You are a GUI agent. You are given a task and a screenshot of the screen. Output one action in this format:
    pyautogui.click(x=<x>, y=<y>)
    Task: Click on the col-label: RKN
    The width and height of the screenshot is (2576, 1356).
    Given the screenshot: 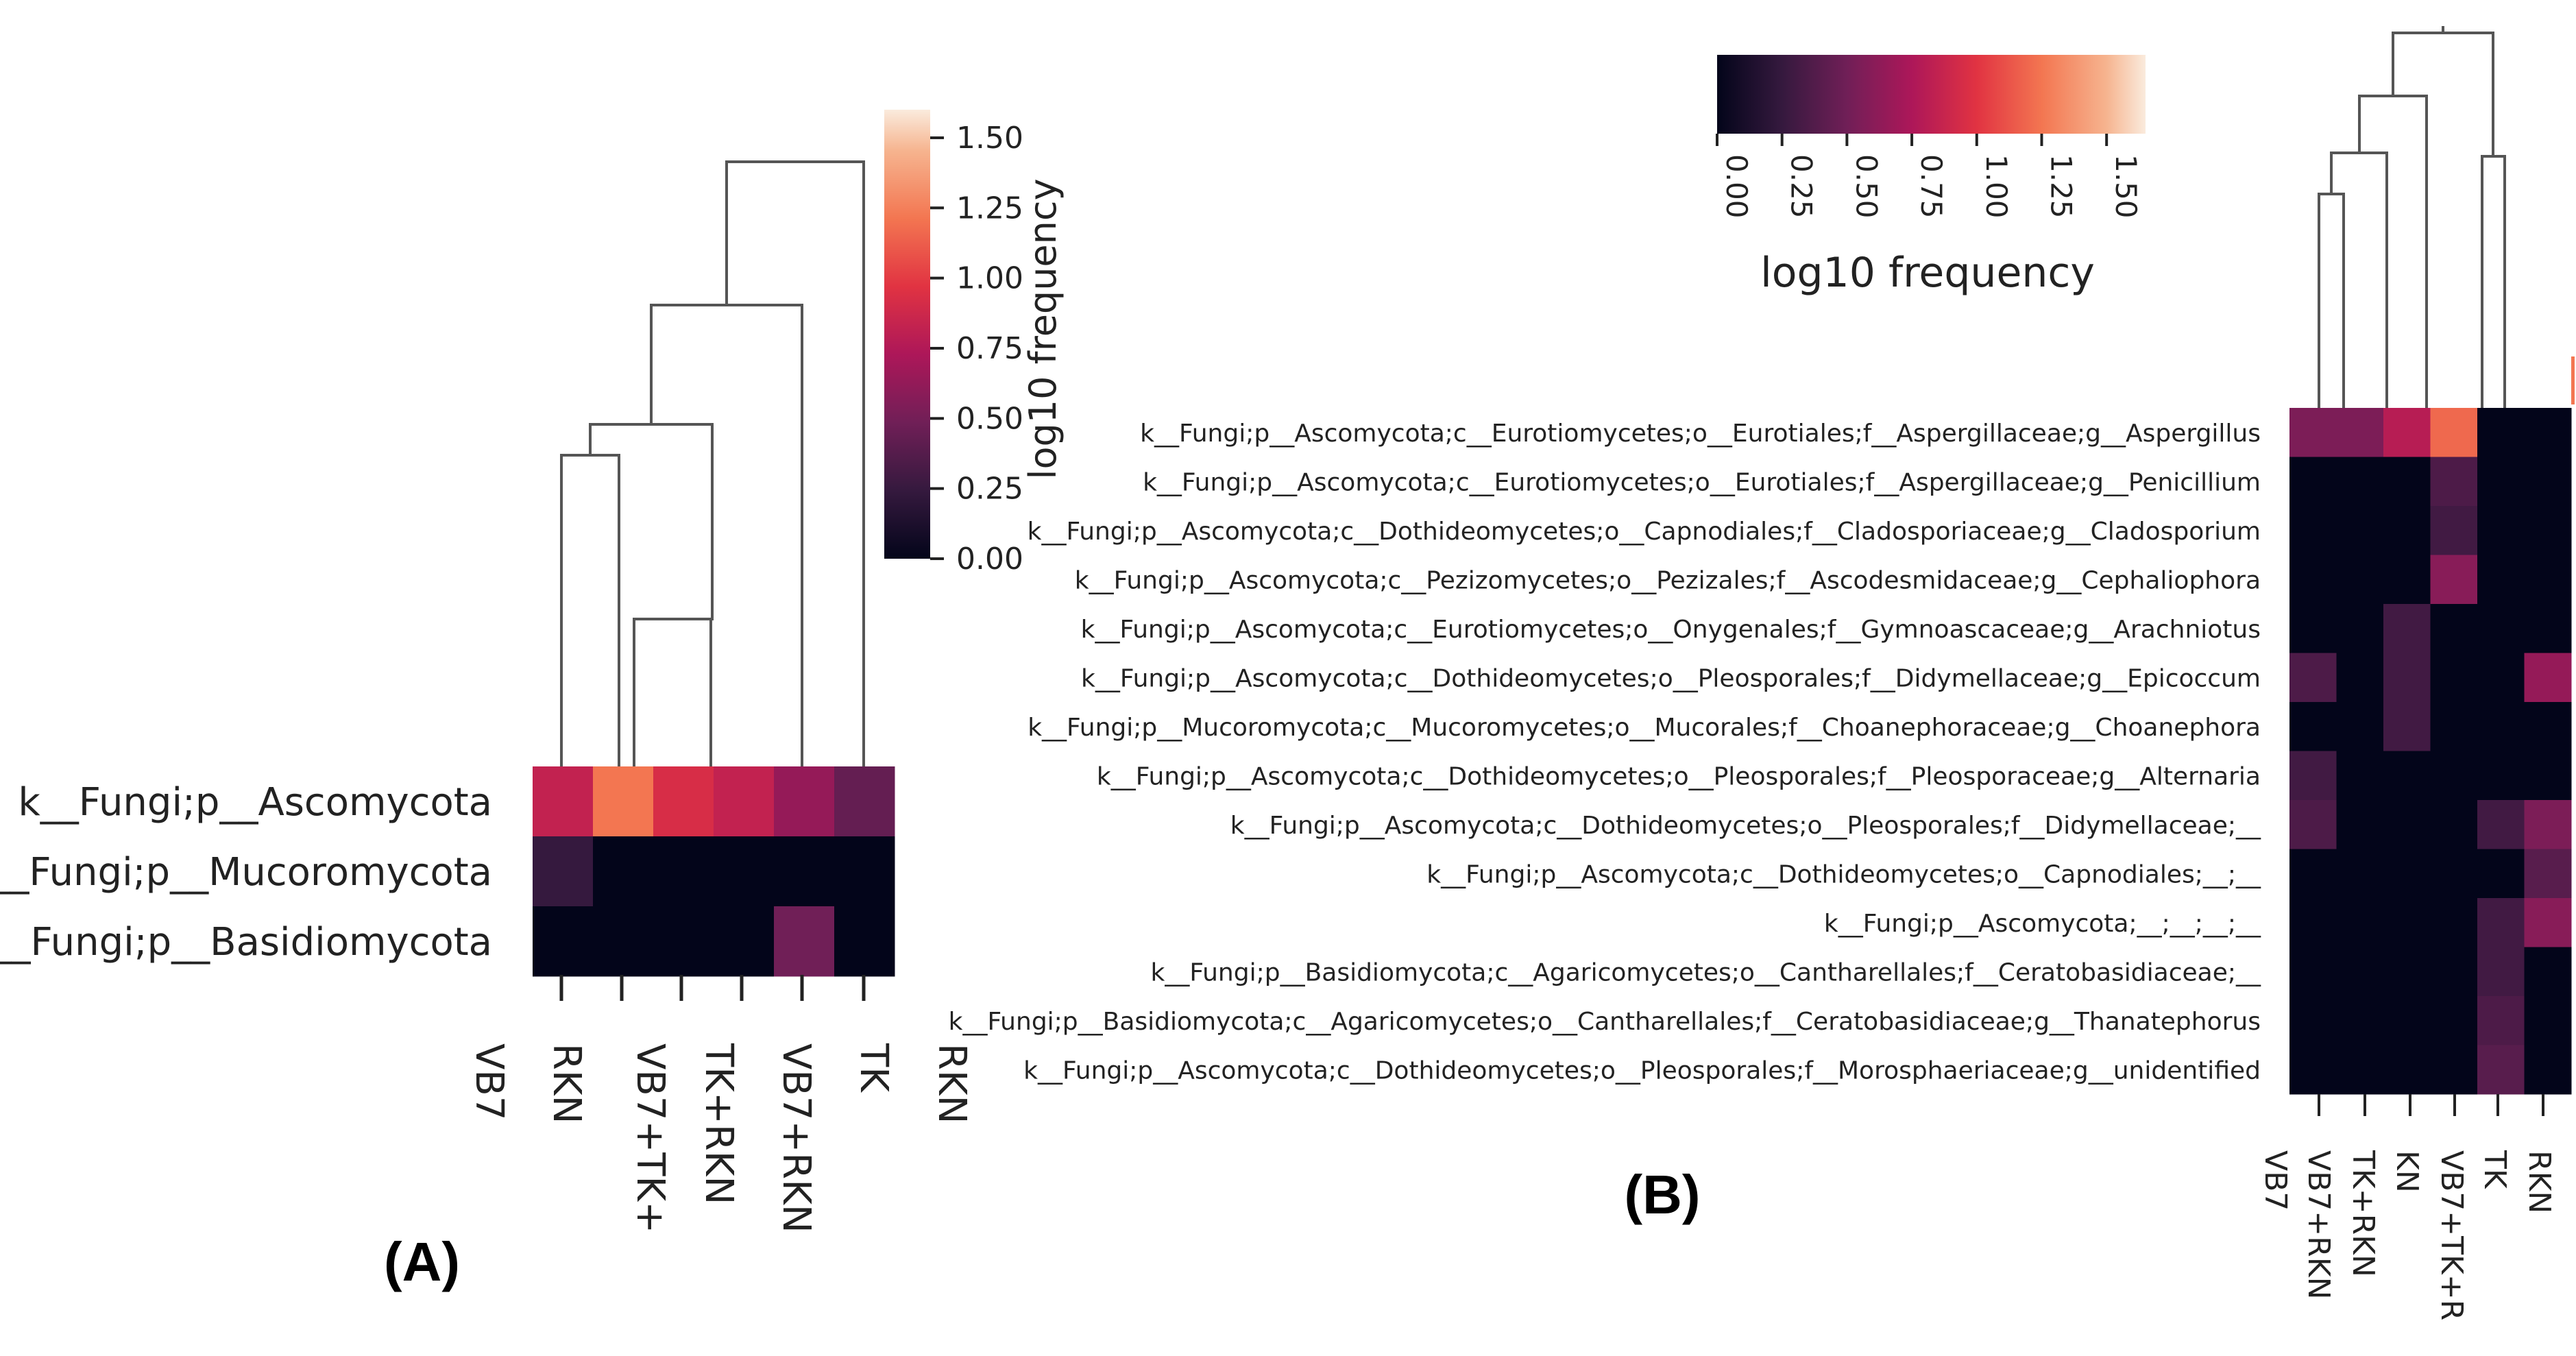 What is the action you would take?
    pyautogui.click(x=566, y=1084)
    